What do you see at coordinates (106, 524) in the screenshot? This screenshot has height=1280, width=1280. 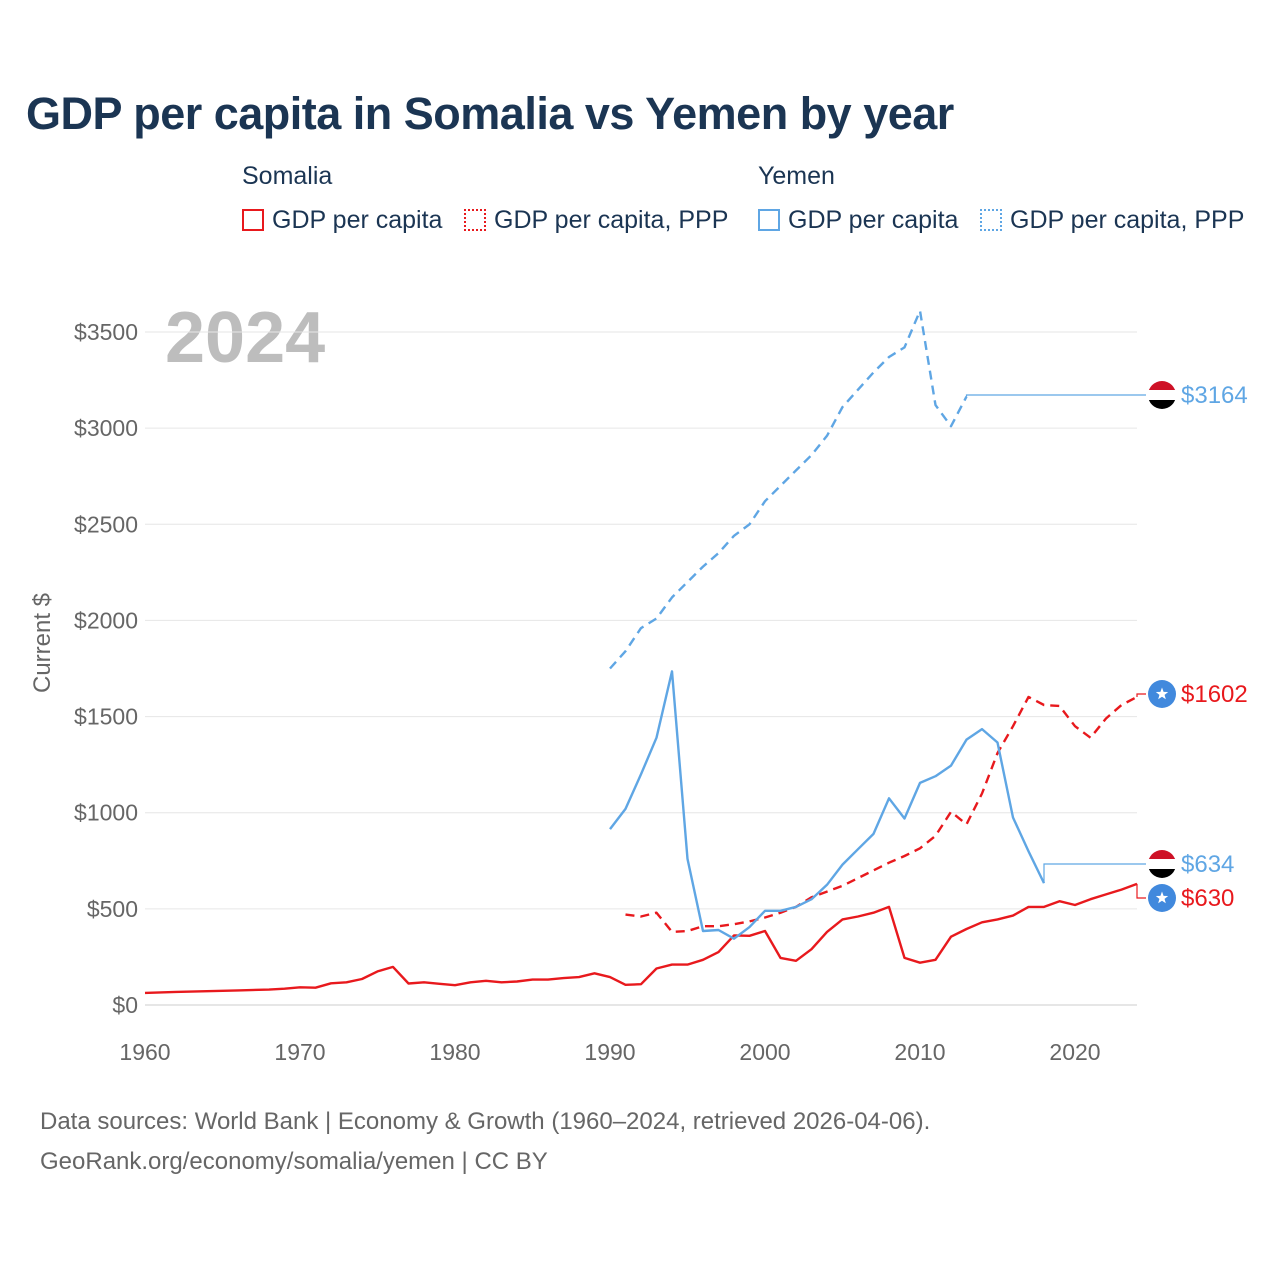 I see `y-tick-label: $2500` at bounding box center [106, 524].